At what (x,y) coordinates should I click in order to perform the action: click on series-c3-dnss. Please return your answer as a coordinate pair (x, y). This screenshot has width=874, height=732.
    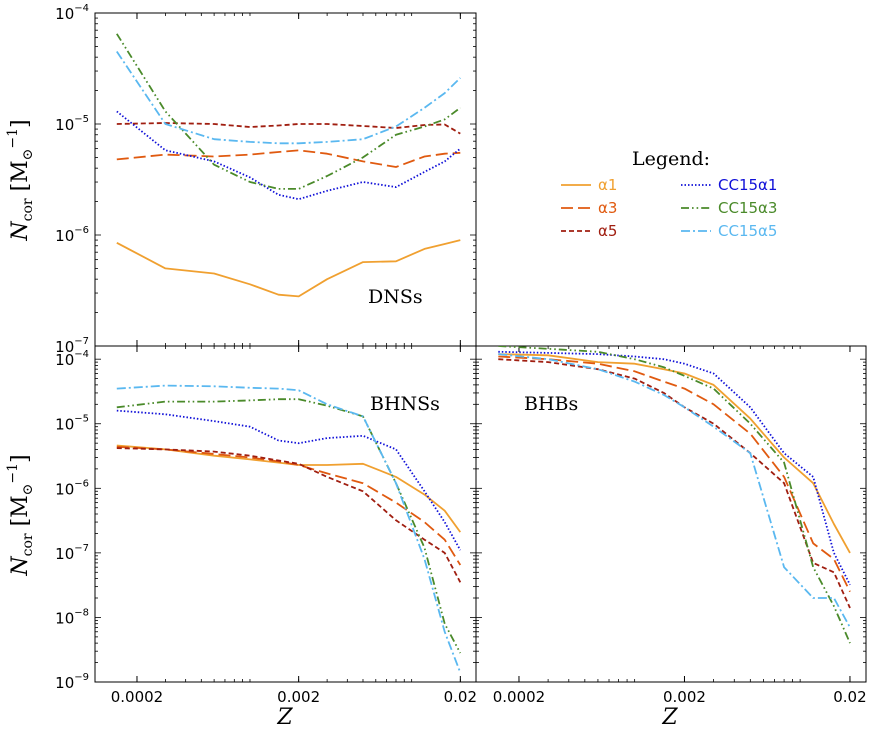
    Looking at the image, I should click on (288, 111).